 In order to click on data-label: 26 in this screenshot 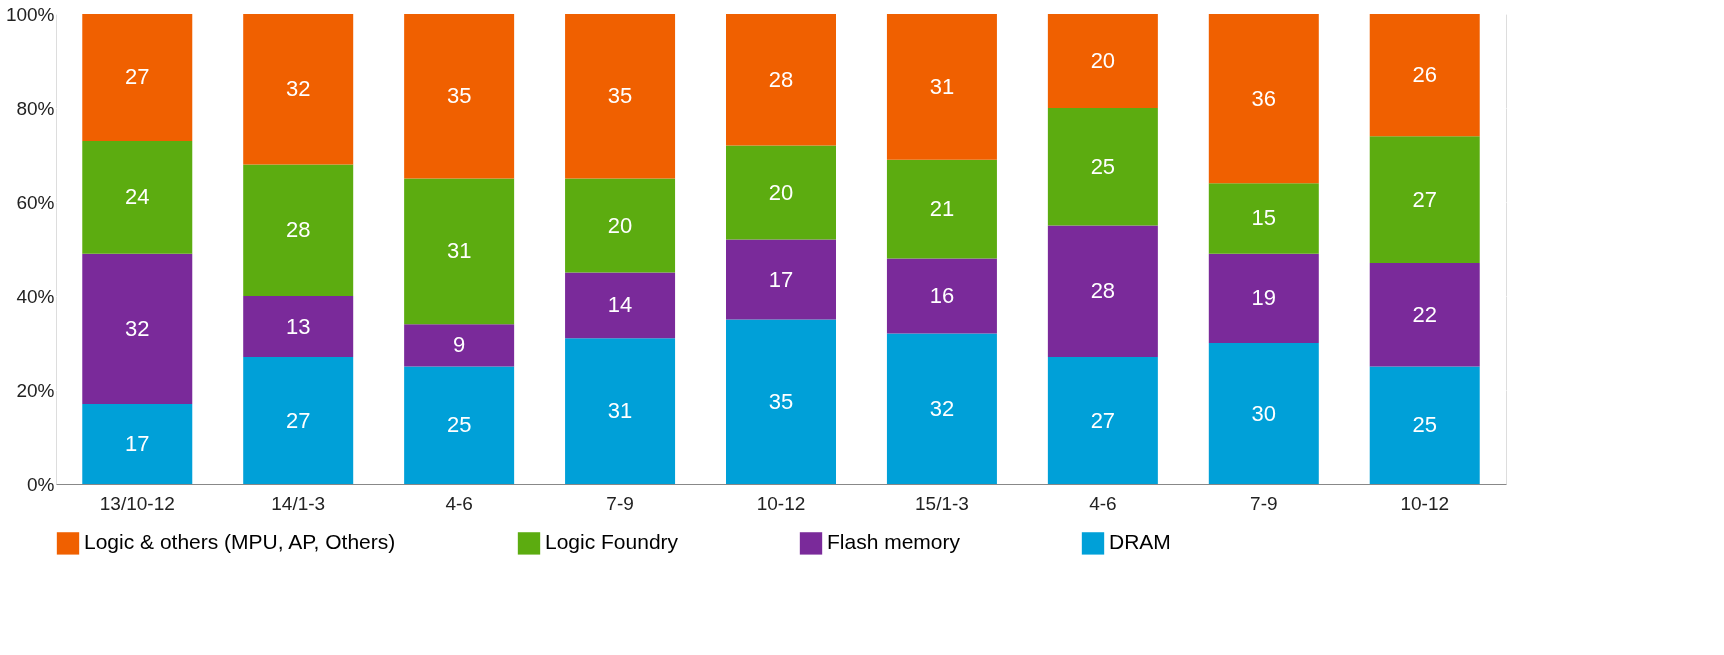, I will do `click(1424, 75)`.